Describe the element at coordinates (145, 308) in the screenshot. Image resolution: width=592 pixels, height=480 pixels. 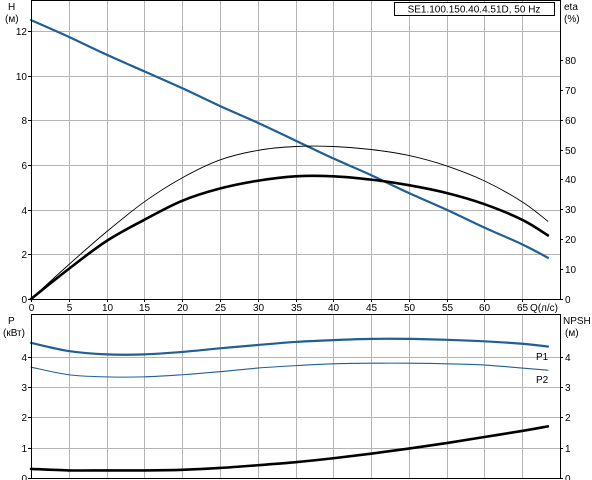
I see `x-tick-label: 15` at that location.